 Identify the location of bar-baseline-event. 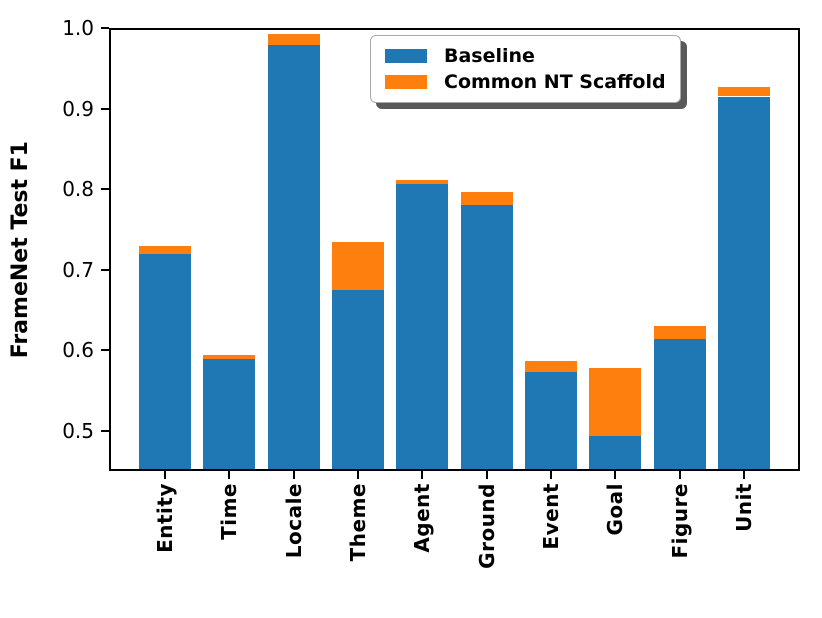
(551, 421).